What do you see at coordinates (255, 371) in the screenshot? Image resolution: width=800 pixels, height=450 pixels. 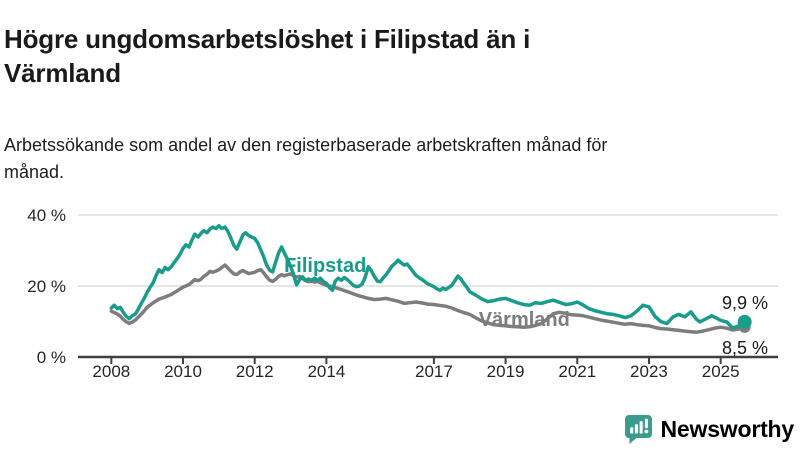 I see `x-axis-tick-label: 2012` at bounding box center [255, 371].